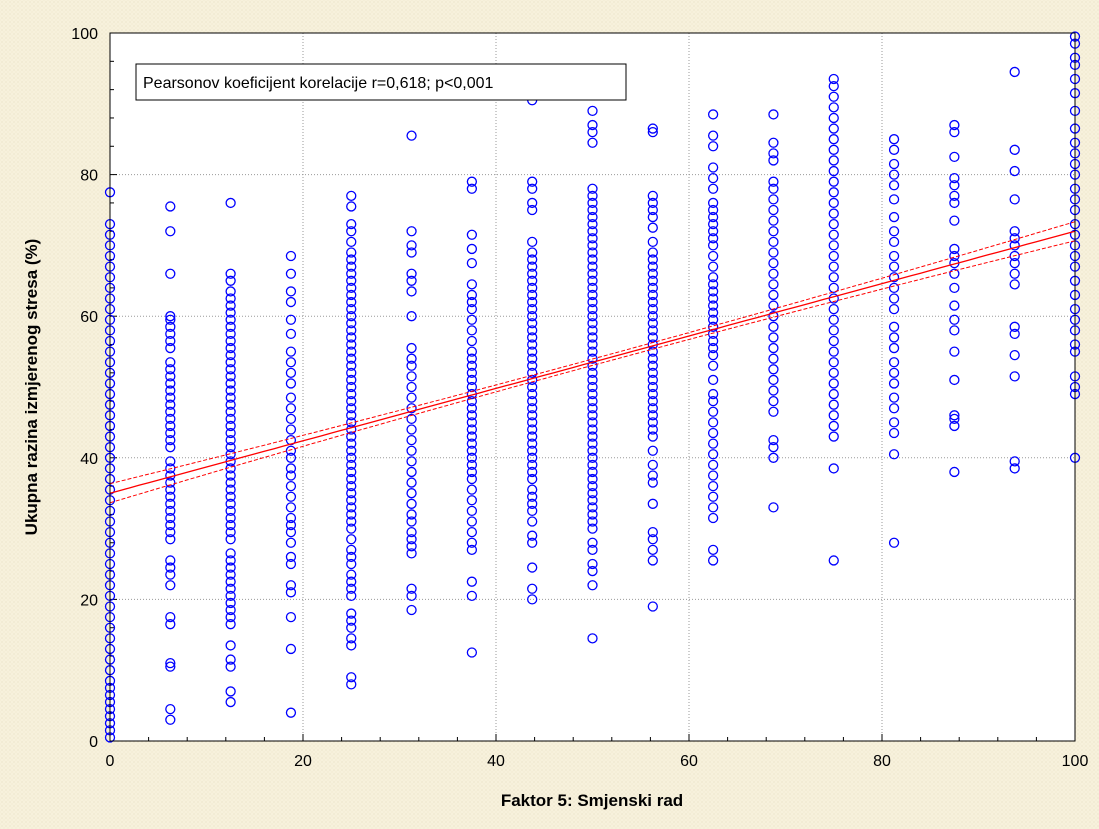 The image size is (1099, 829). I want to click on x-tick-label: 100, so click(1075, 761).